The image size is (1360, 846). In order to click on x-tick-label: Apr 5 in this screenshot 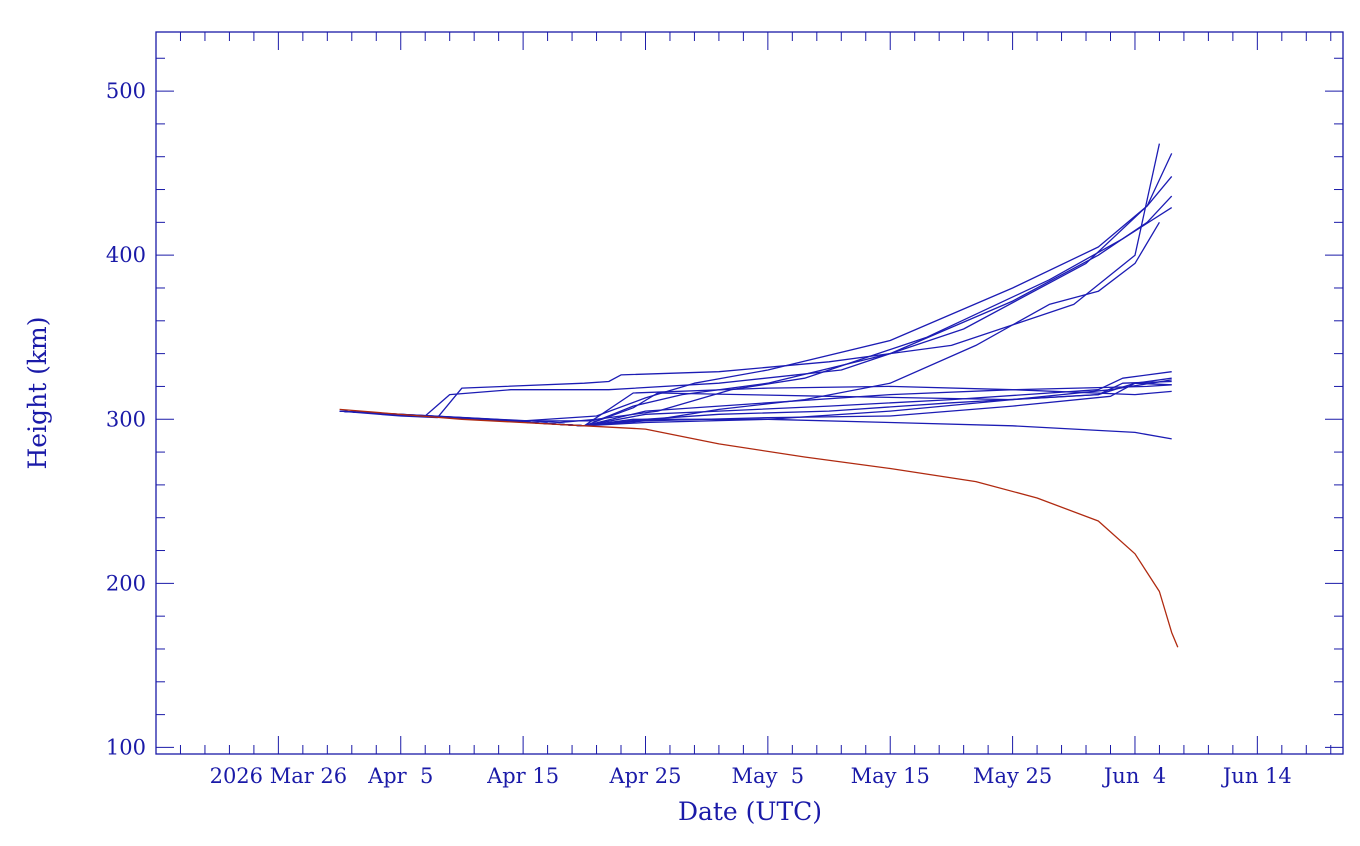, I will do `click(400, 776)`.